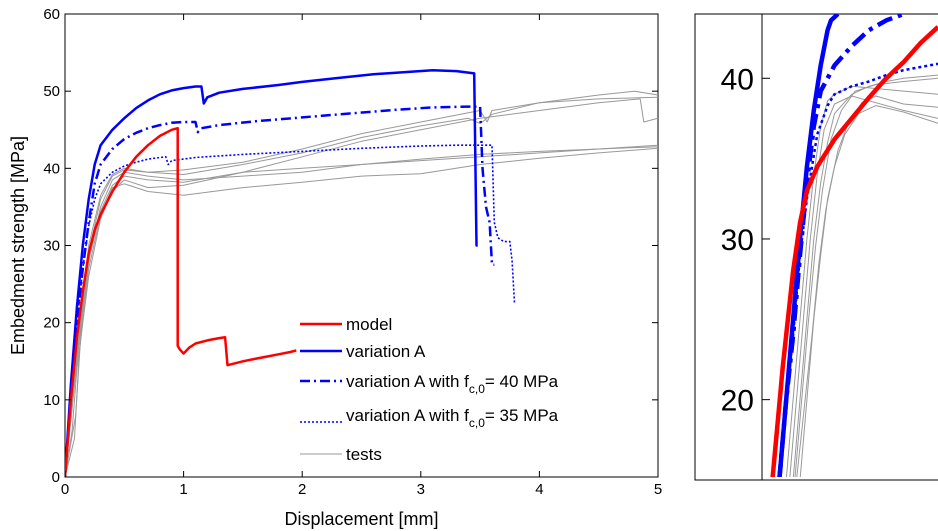 This screenshot has height=531, width=938. I want to click on x-axis-label: Displacement [mm], so click(361, 519).